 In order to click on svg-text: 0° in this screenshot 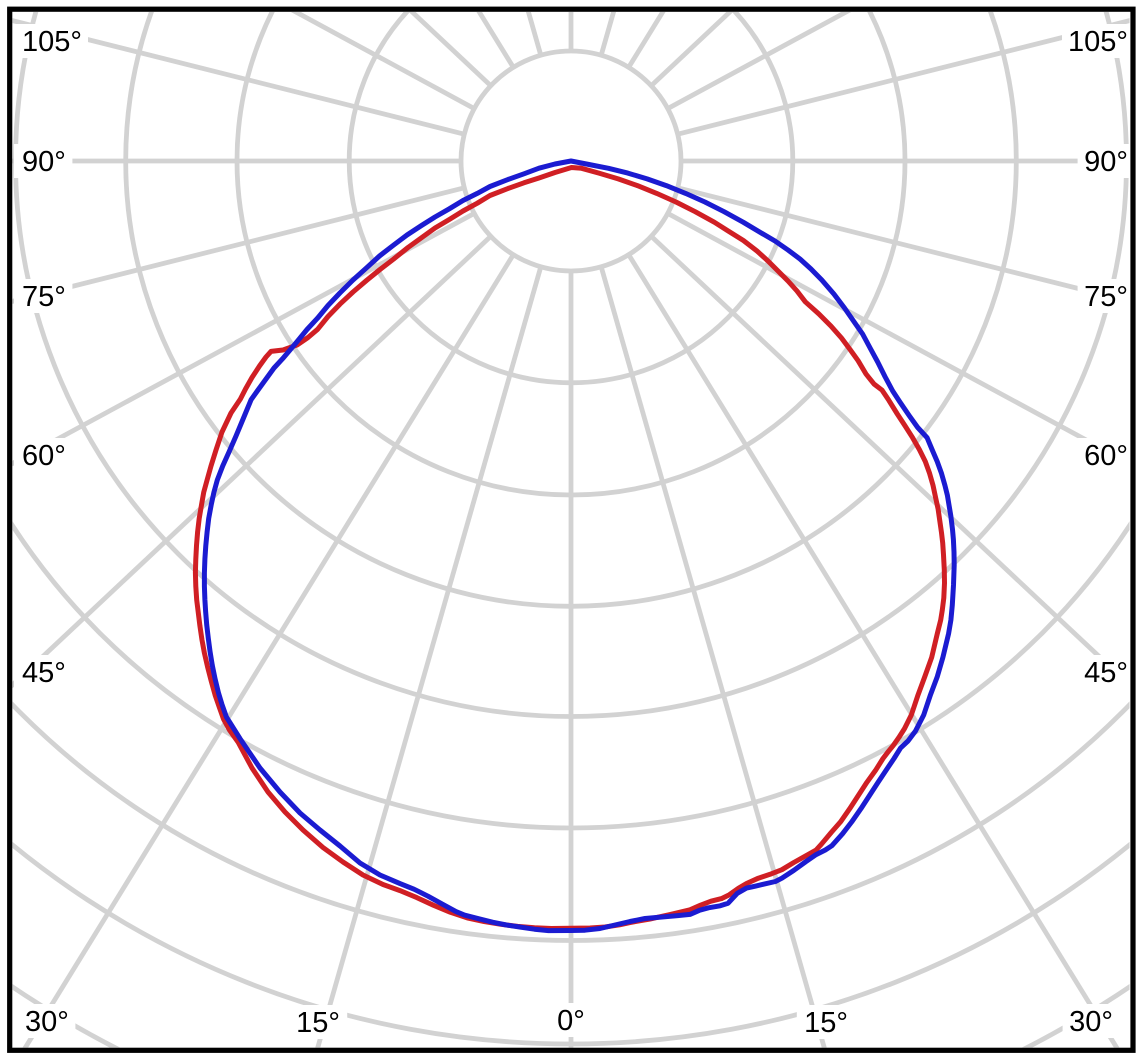, I will do `click(571, 1021)`.